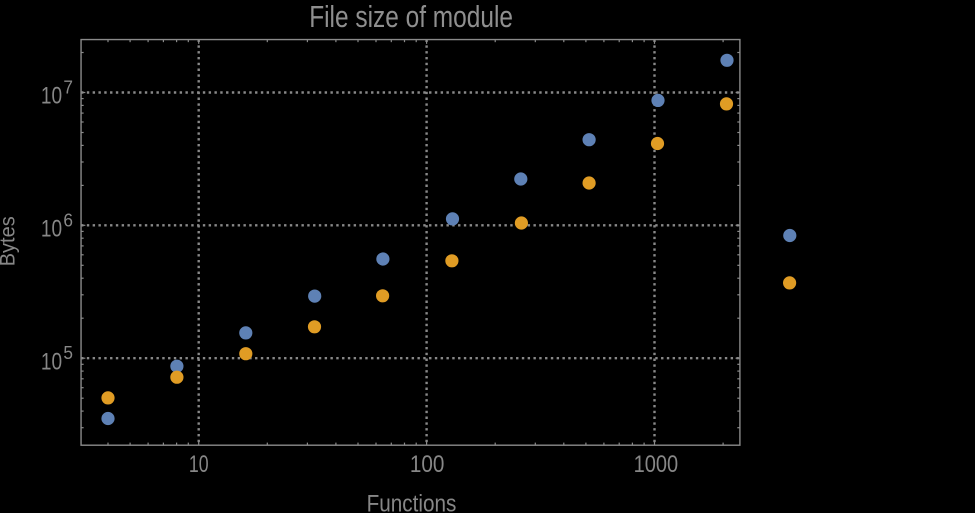  What do you see at coordinates (68, 220) in the screenshot?
I see `svg-text: 6` at bounding box center [68, 220].